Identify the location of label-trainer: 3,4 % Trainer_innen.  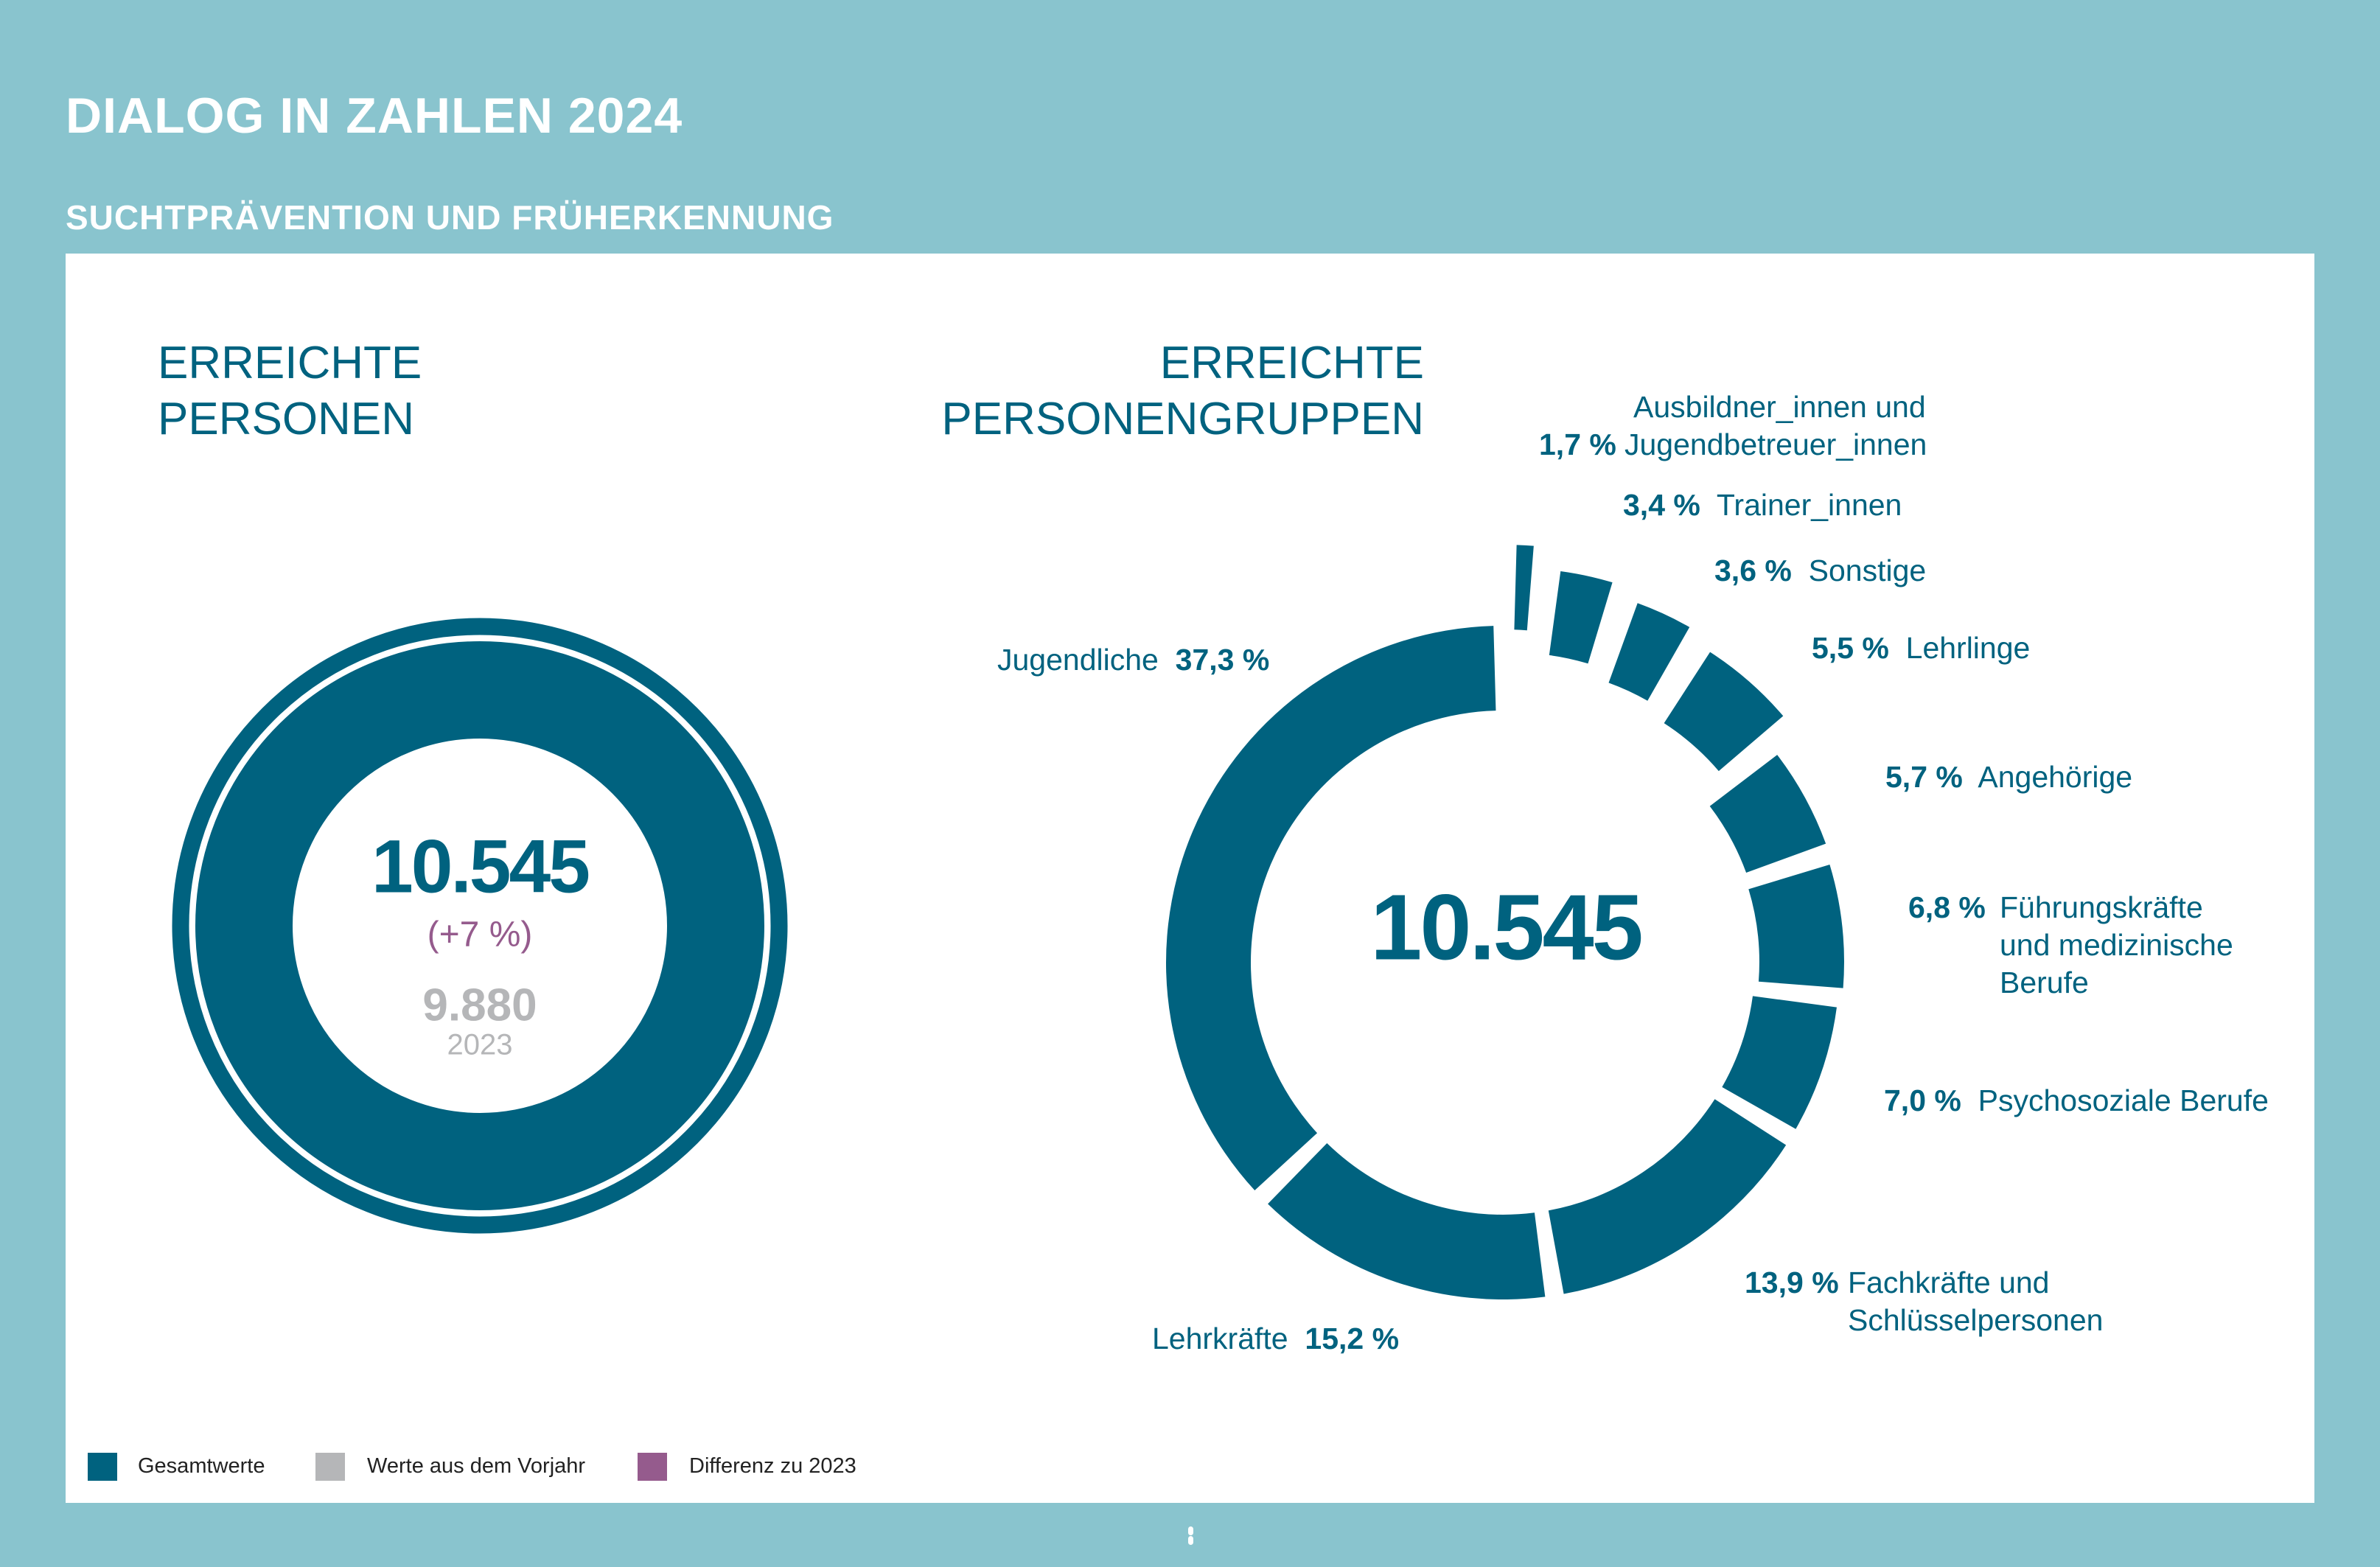
(1762, 505).